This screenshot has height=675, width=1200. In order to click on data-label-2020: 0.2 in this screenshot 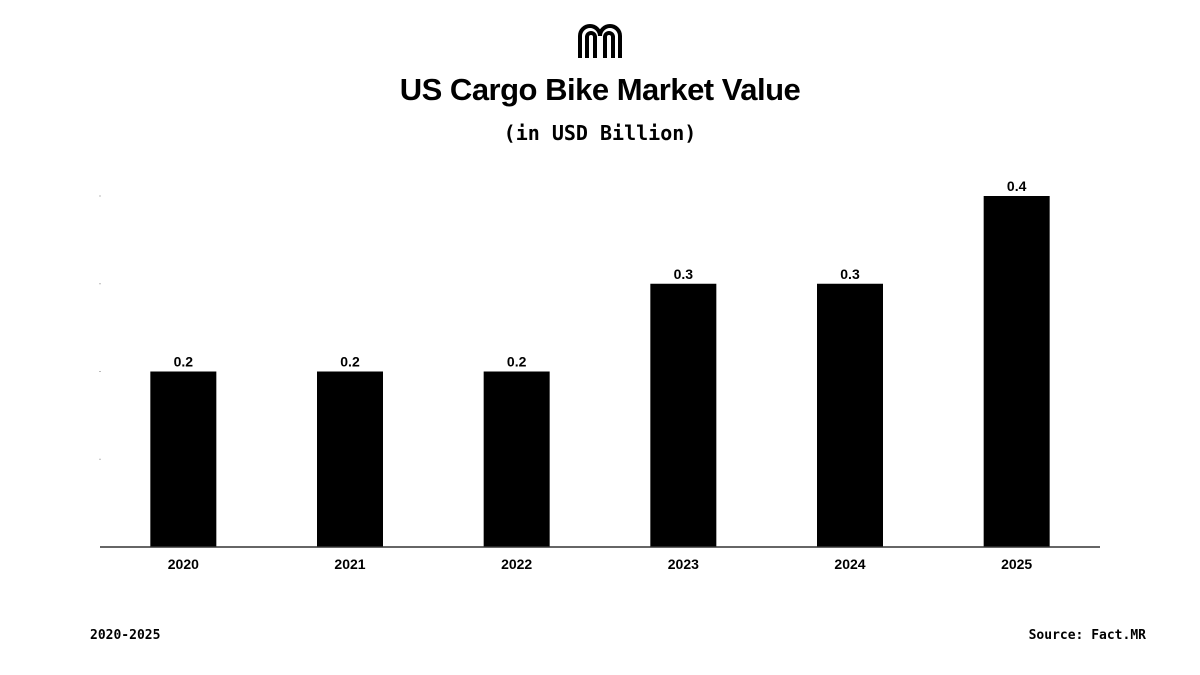, I will do `click(184, 362)`.